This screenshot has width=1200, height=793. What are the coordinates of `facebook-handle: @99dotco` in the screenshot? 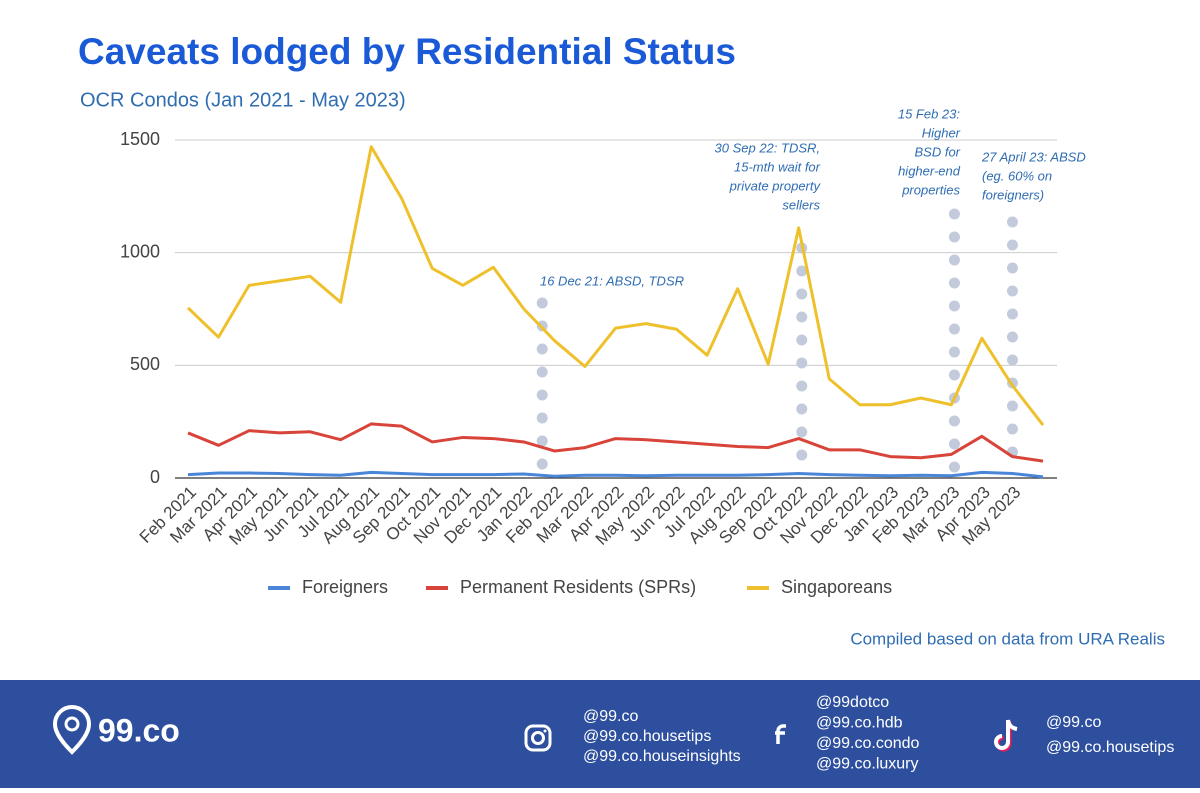 It's located at (852, 702).